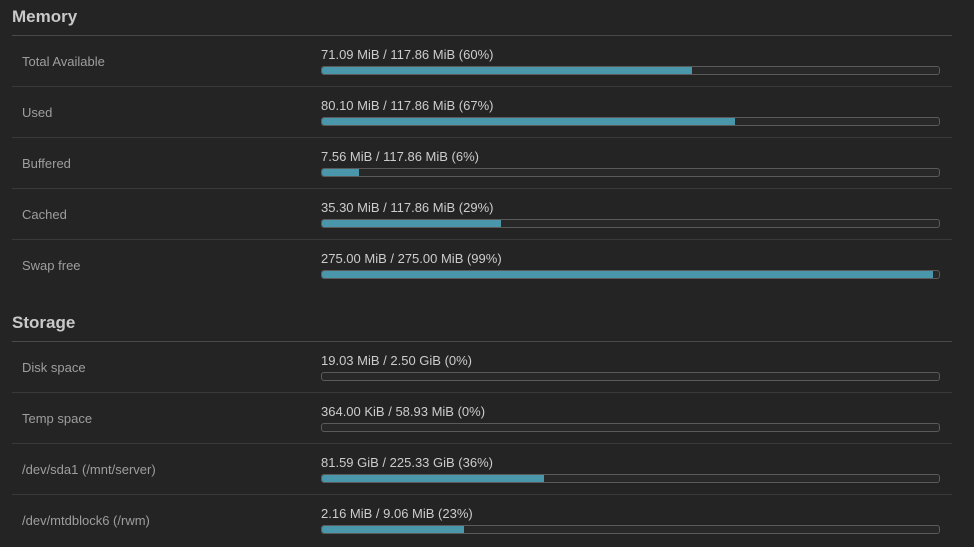  I want to click on usage-text: 19.03 MiB / 2.50 GiB (0%), so click(397, 360).